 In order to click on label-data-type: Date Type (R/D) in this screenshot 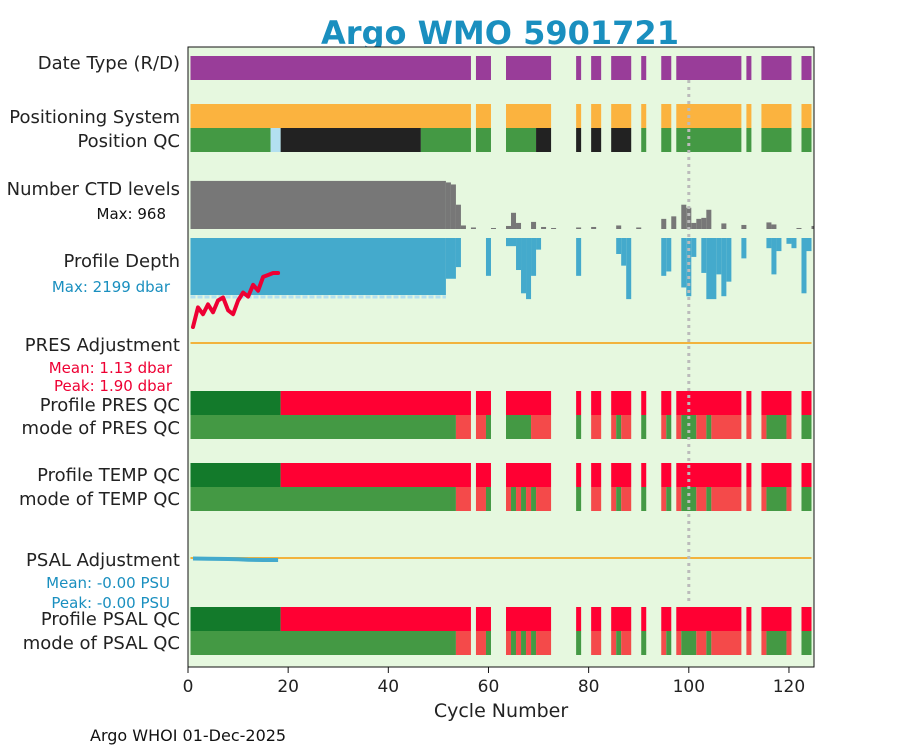, I will do `click(109, 63)`.